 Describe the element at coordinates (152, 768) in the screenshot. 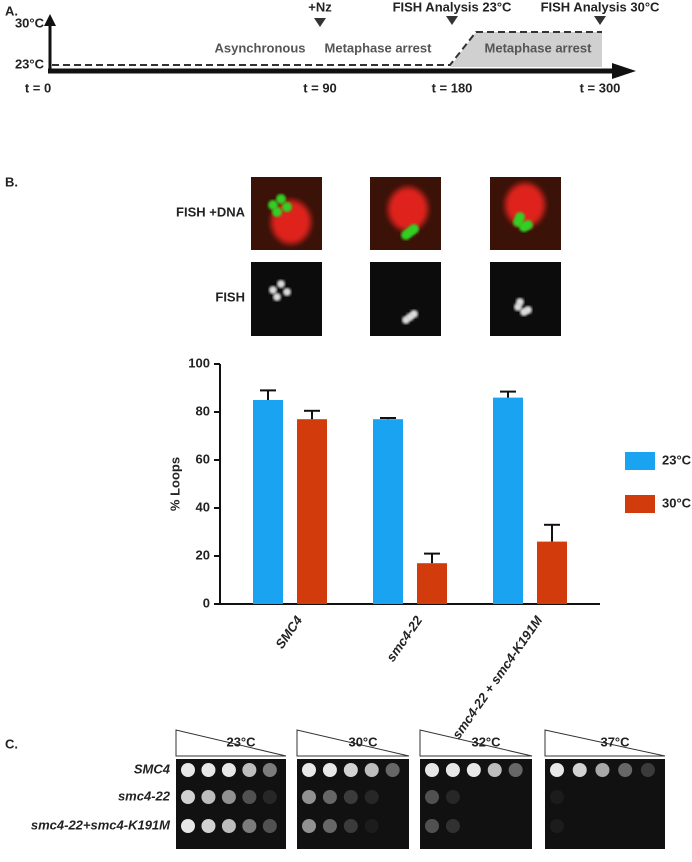

I see `strain-label: SMC4` at that location.